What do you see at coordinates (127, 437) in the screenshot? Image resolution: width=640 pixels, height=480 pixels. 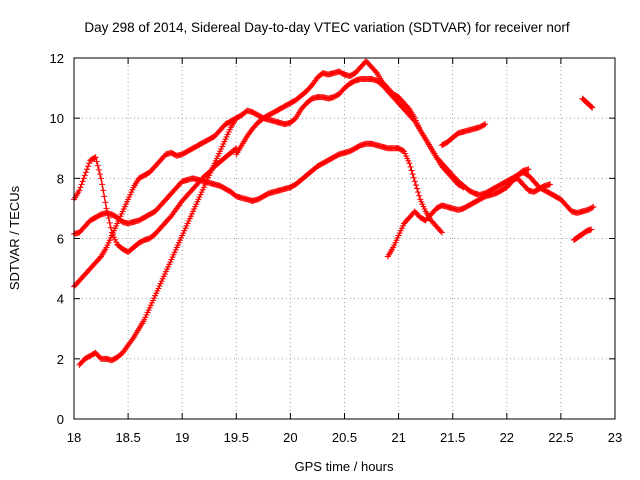 I see `x-tick-label: 18.5` at bounding box center [127, 437].